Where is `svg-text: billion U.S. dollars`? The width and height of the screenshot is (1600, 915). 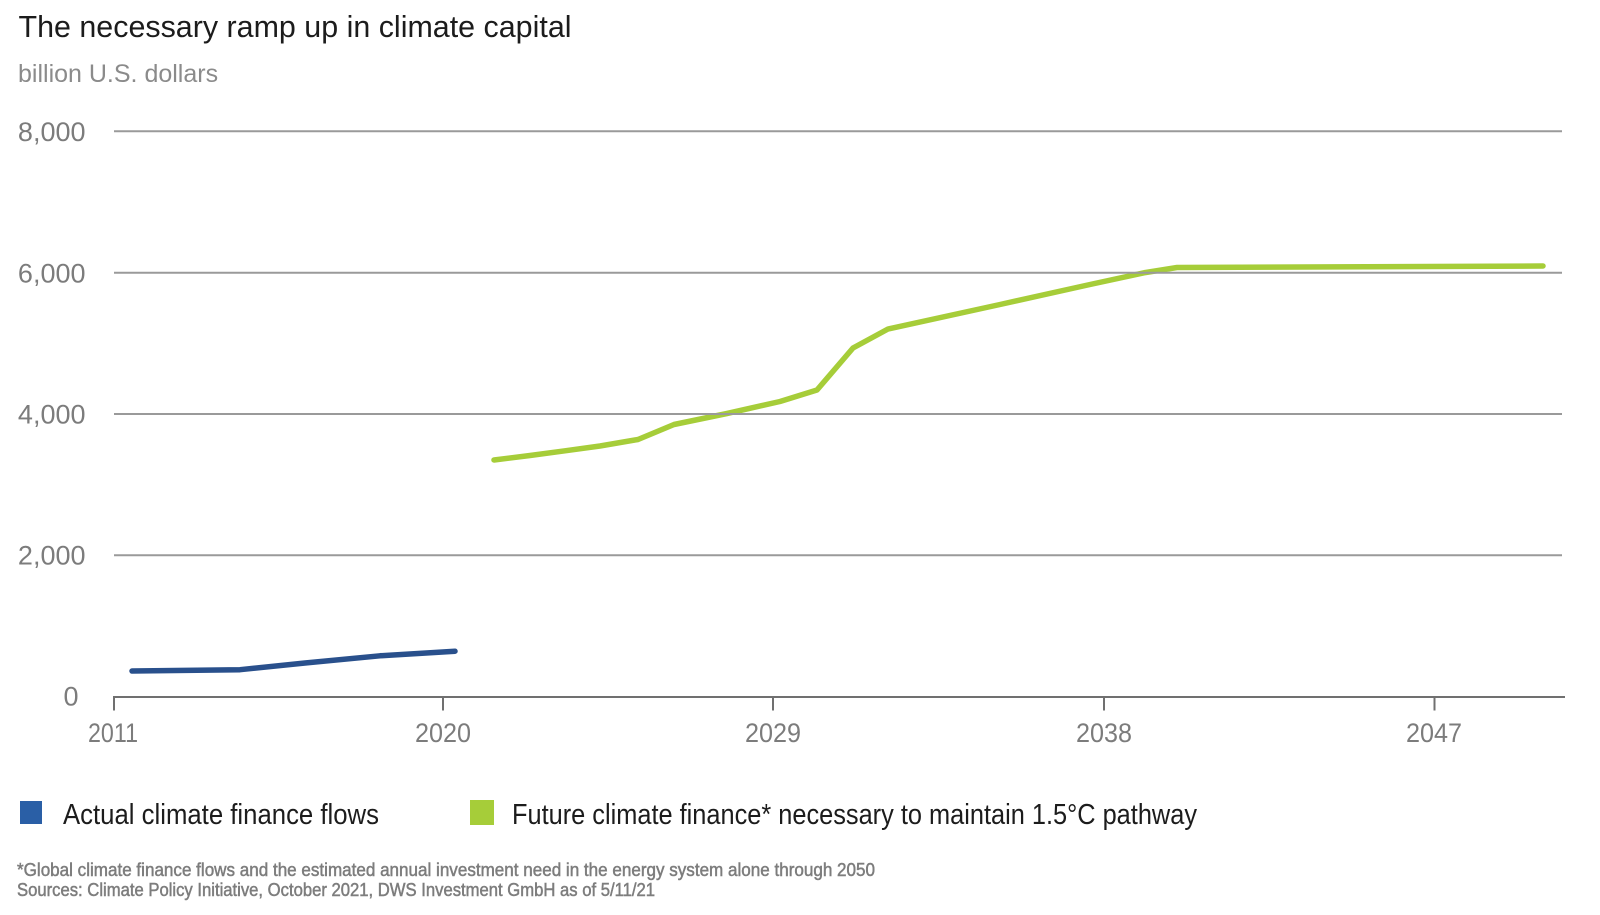
svg-text: billion U.S. dollars is located at coordinates (118, 74).